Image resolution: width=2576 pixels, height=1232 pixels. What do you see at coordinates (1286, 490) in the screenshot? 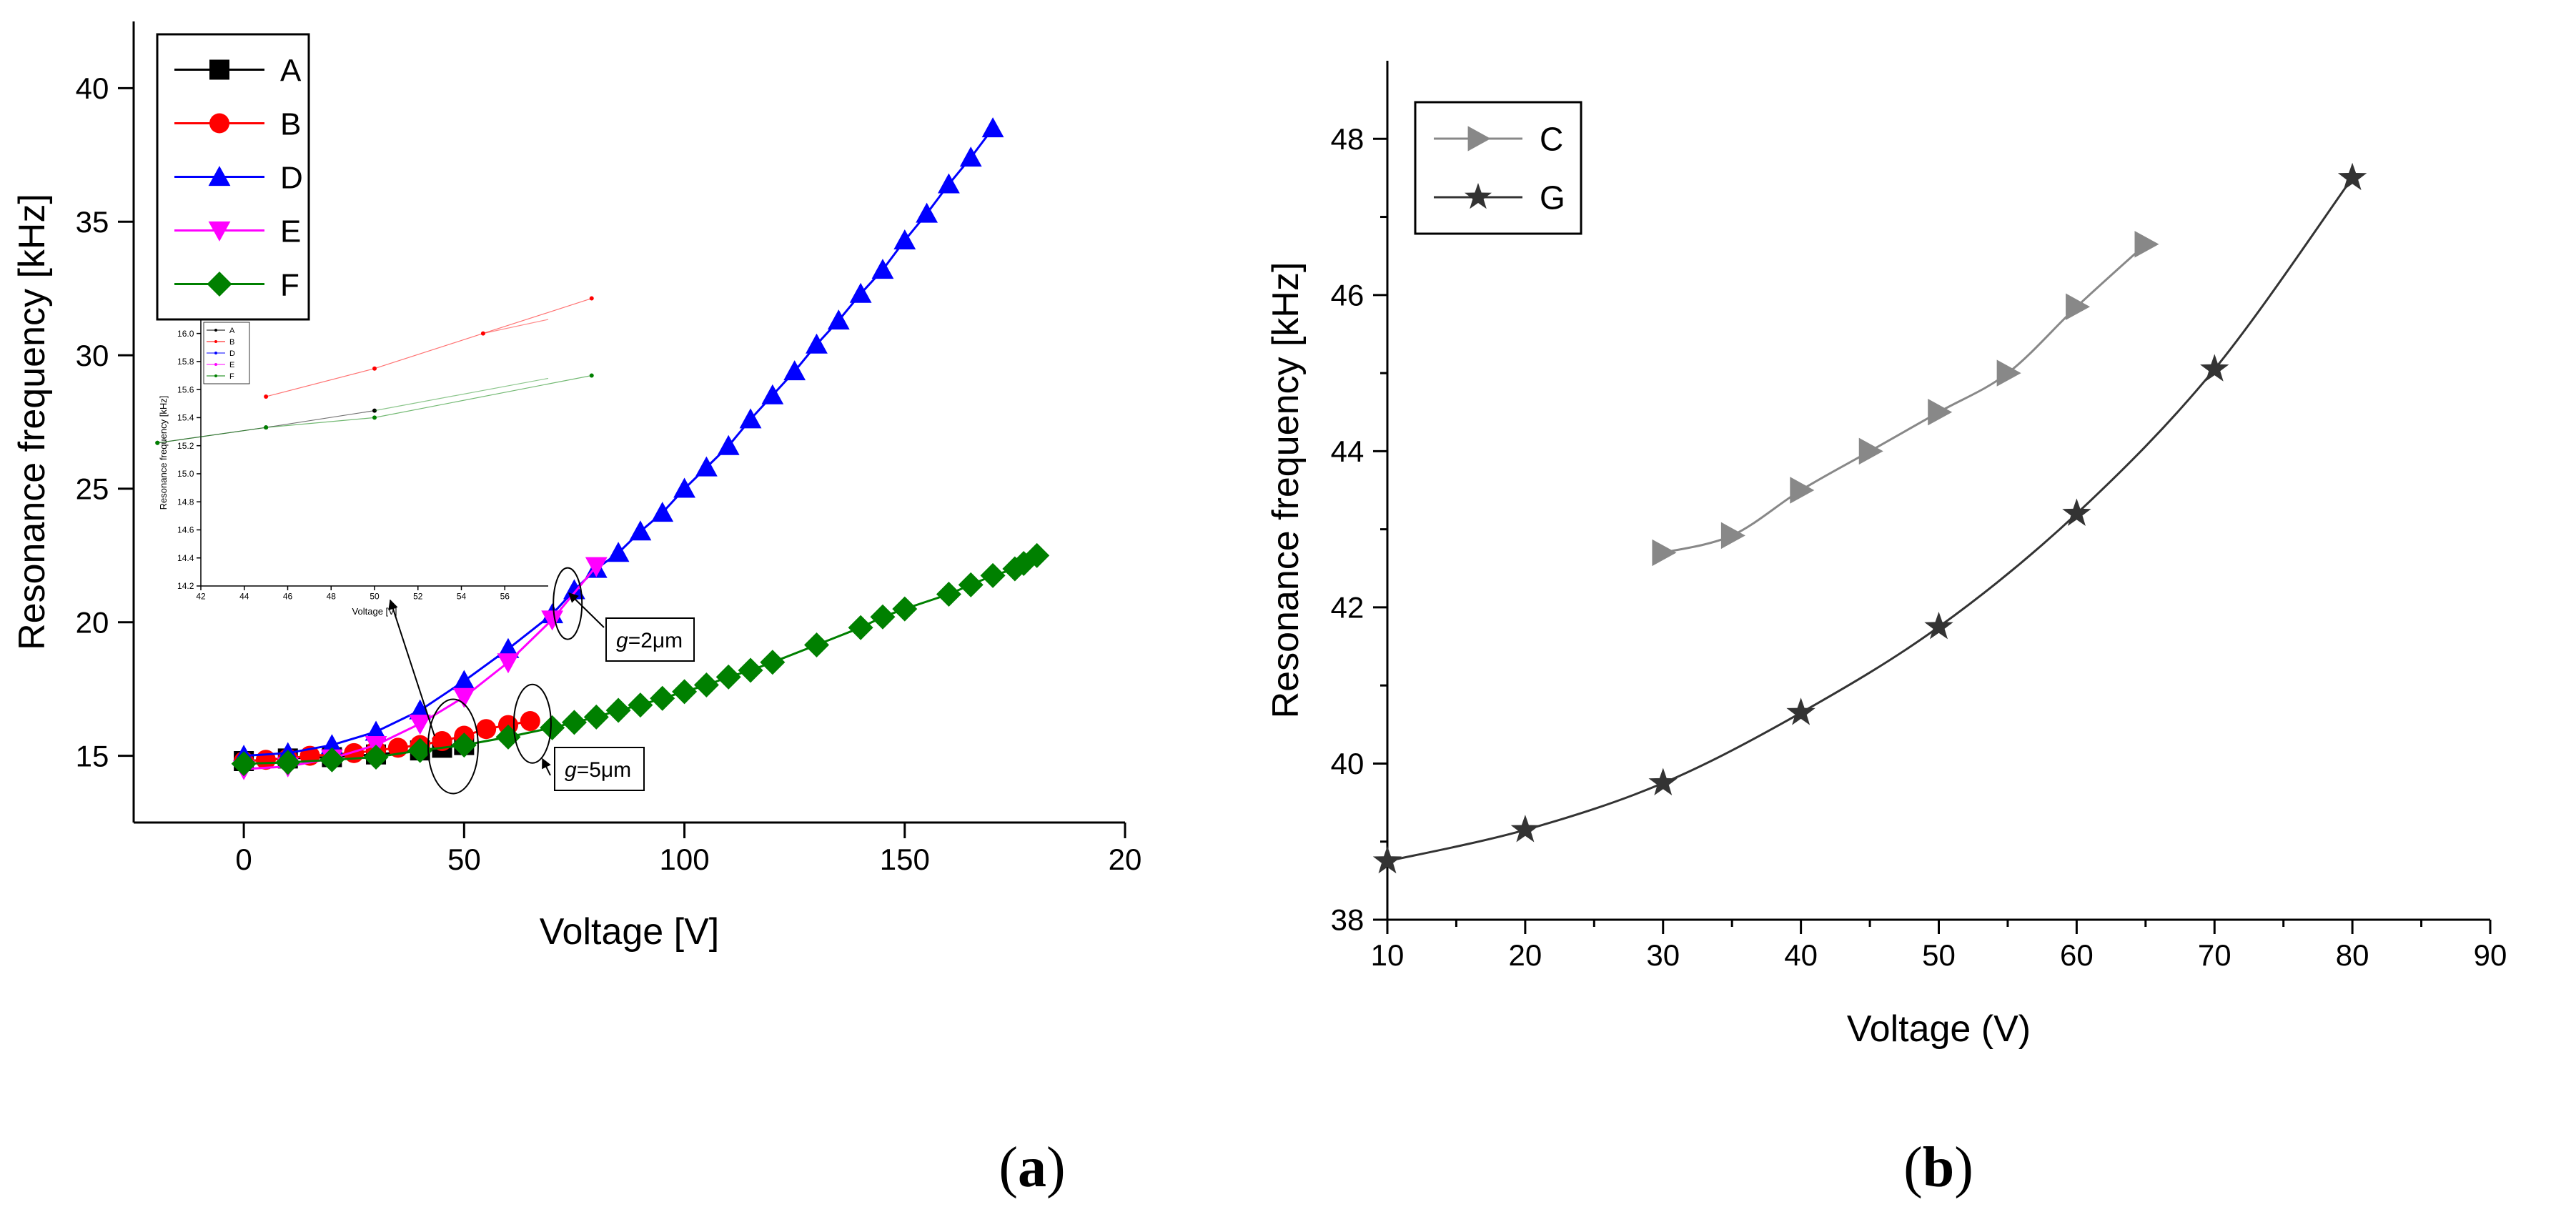
I see `y-axis-title: Resonance frequency [kHz]` at bounding box center [1286, 490].